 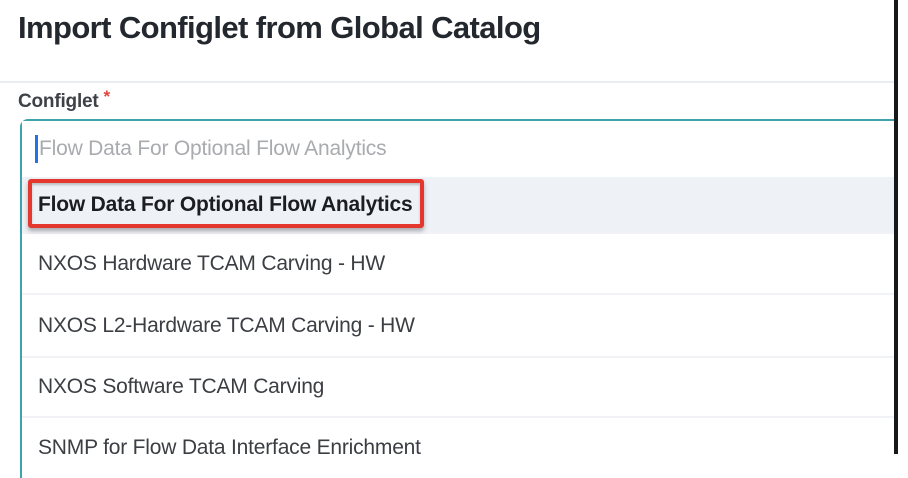 I want to click on option-flow-data-for-optional-flow-analytics: Flow Data For Optional Flow Analytics, so click(x=460, y=204).